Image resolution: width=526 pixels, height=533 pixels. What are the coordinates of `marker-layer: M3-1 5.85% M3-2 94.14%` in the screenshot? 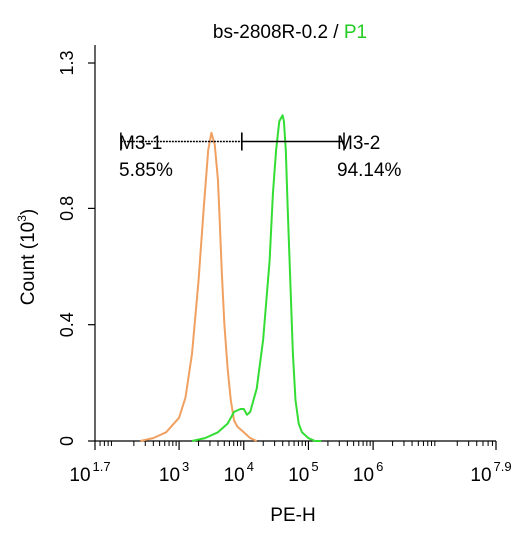 It's located at (260, 156).